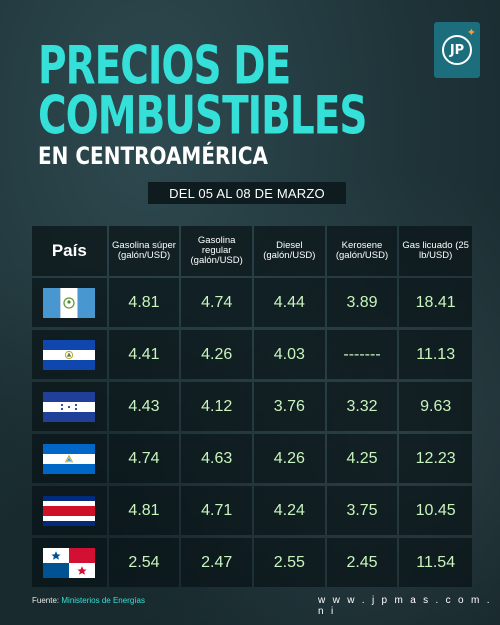 Image resolution: width=500 pixels, height=625 pixels. Describe the element at coordinates (216, 251) in the screenshot. I see `header-regular: Gasolina regular (galón/USD)` at that location.